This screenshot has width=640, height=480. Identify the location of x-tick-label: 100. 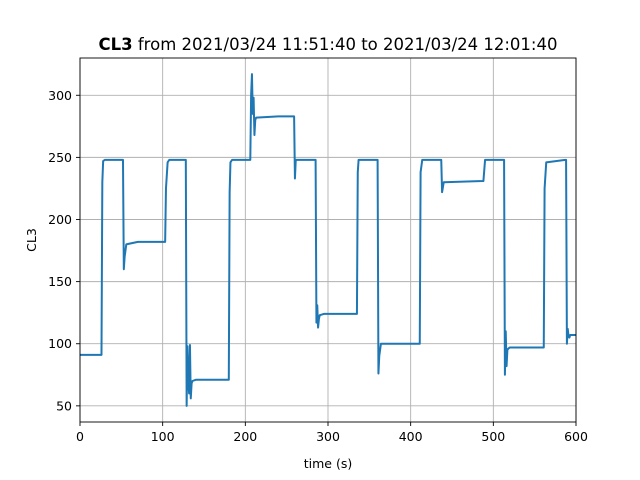
(163, 436).